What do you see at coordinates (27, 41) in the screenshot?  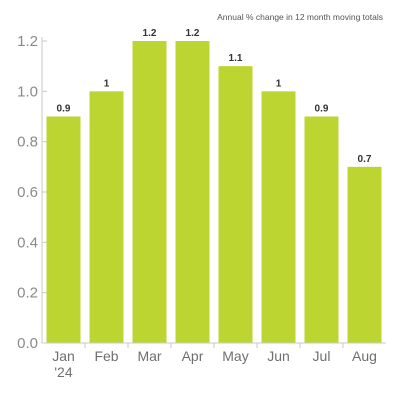 I see `y-tick-label: 1.2` at bounding box center [27, 41].